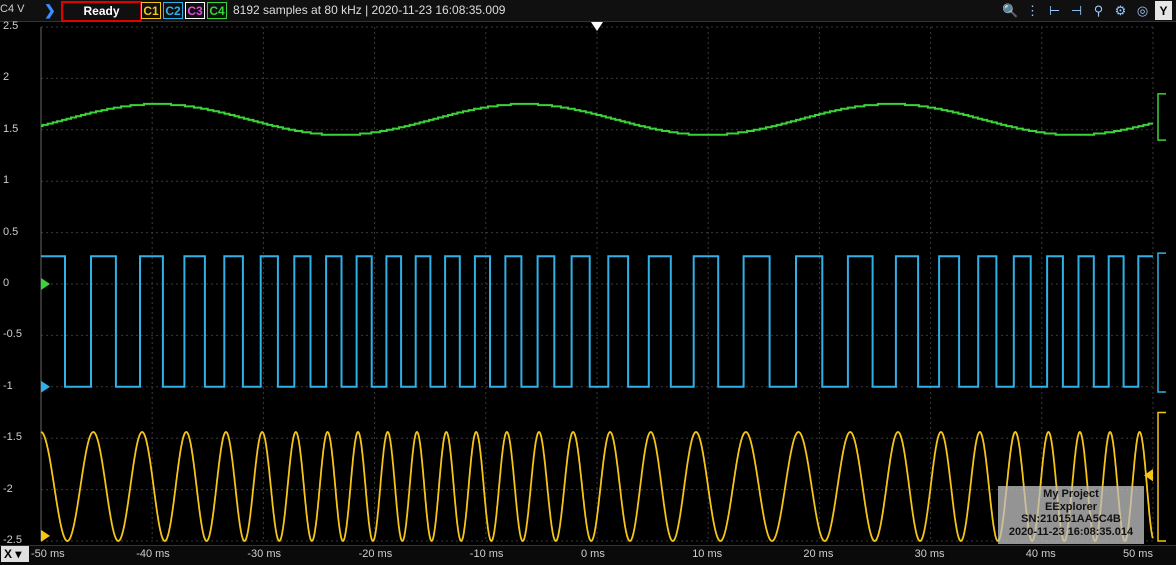 The height and width of the screenshot is (565, 1176). What do you see at coordinates (12, 334) in the screenshot?
I see `y-tick-label: -0.5` at bounding box center [12, 334].